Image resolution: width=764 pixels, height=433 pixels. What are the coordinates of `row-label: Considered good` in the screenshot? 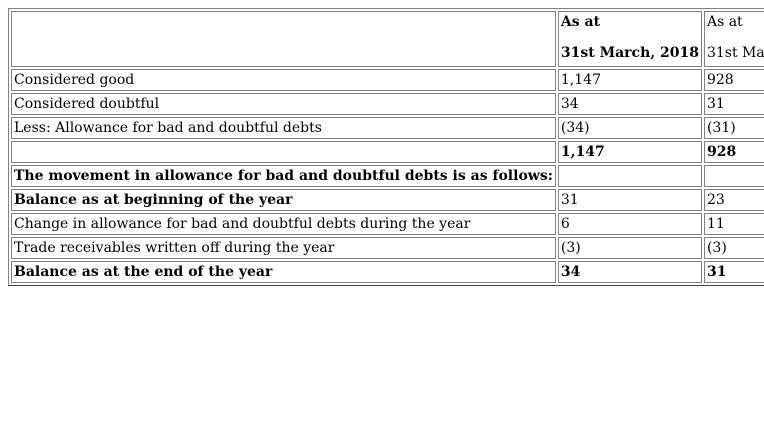 It's located at (283, 80).